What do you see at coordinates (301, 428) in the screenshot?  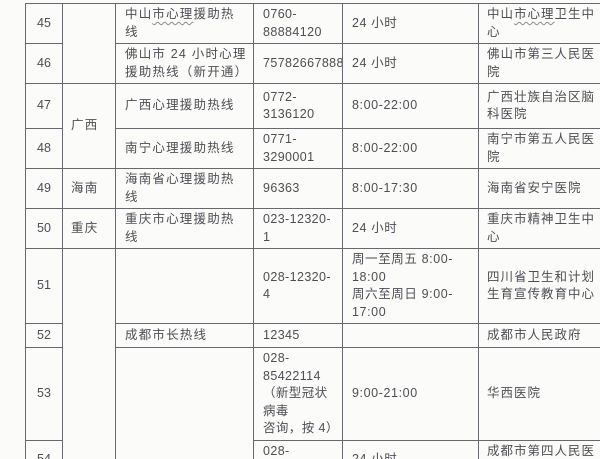 I see `phone-line: 咨询，按 4）` at bounding box center [301, 428].